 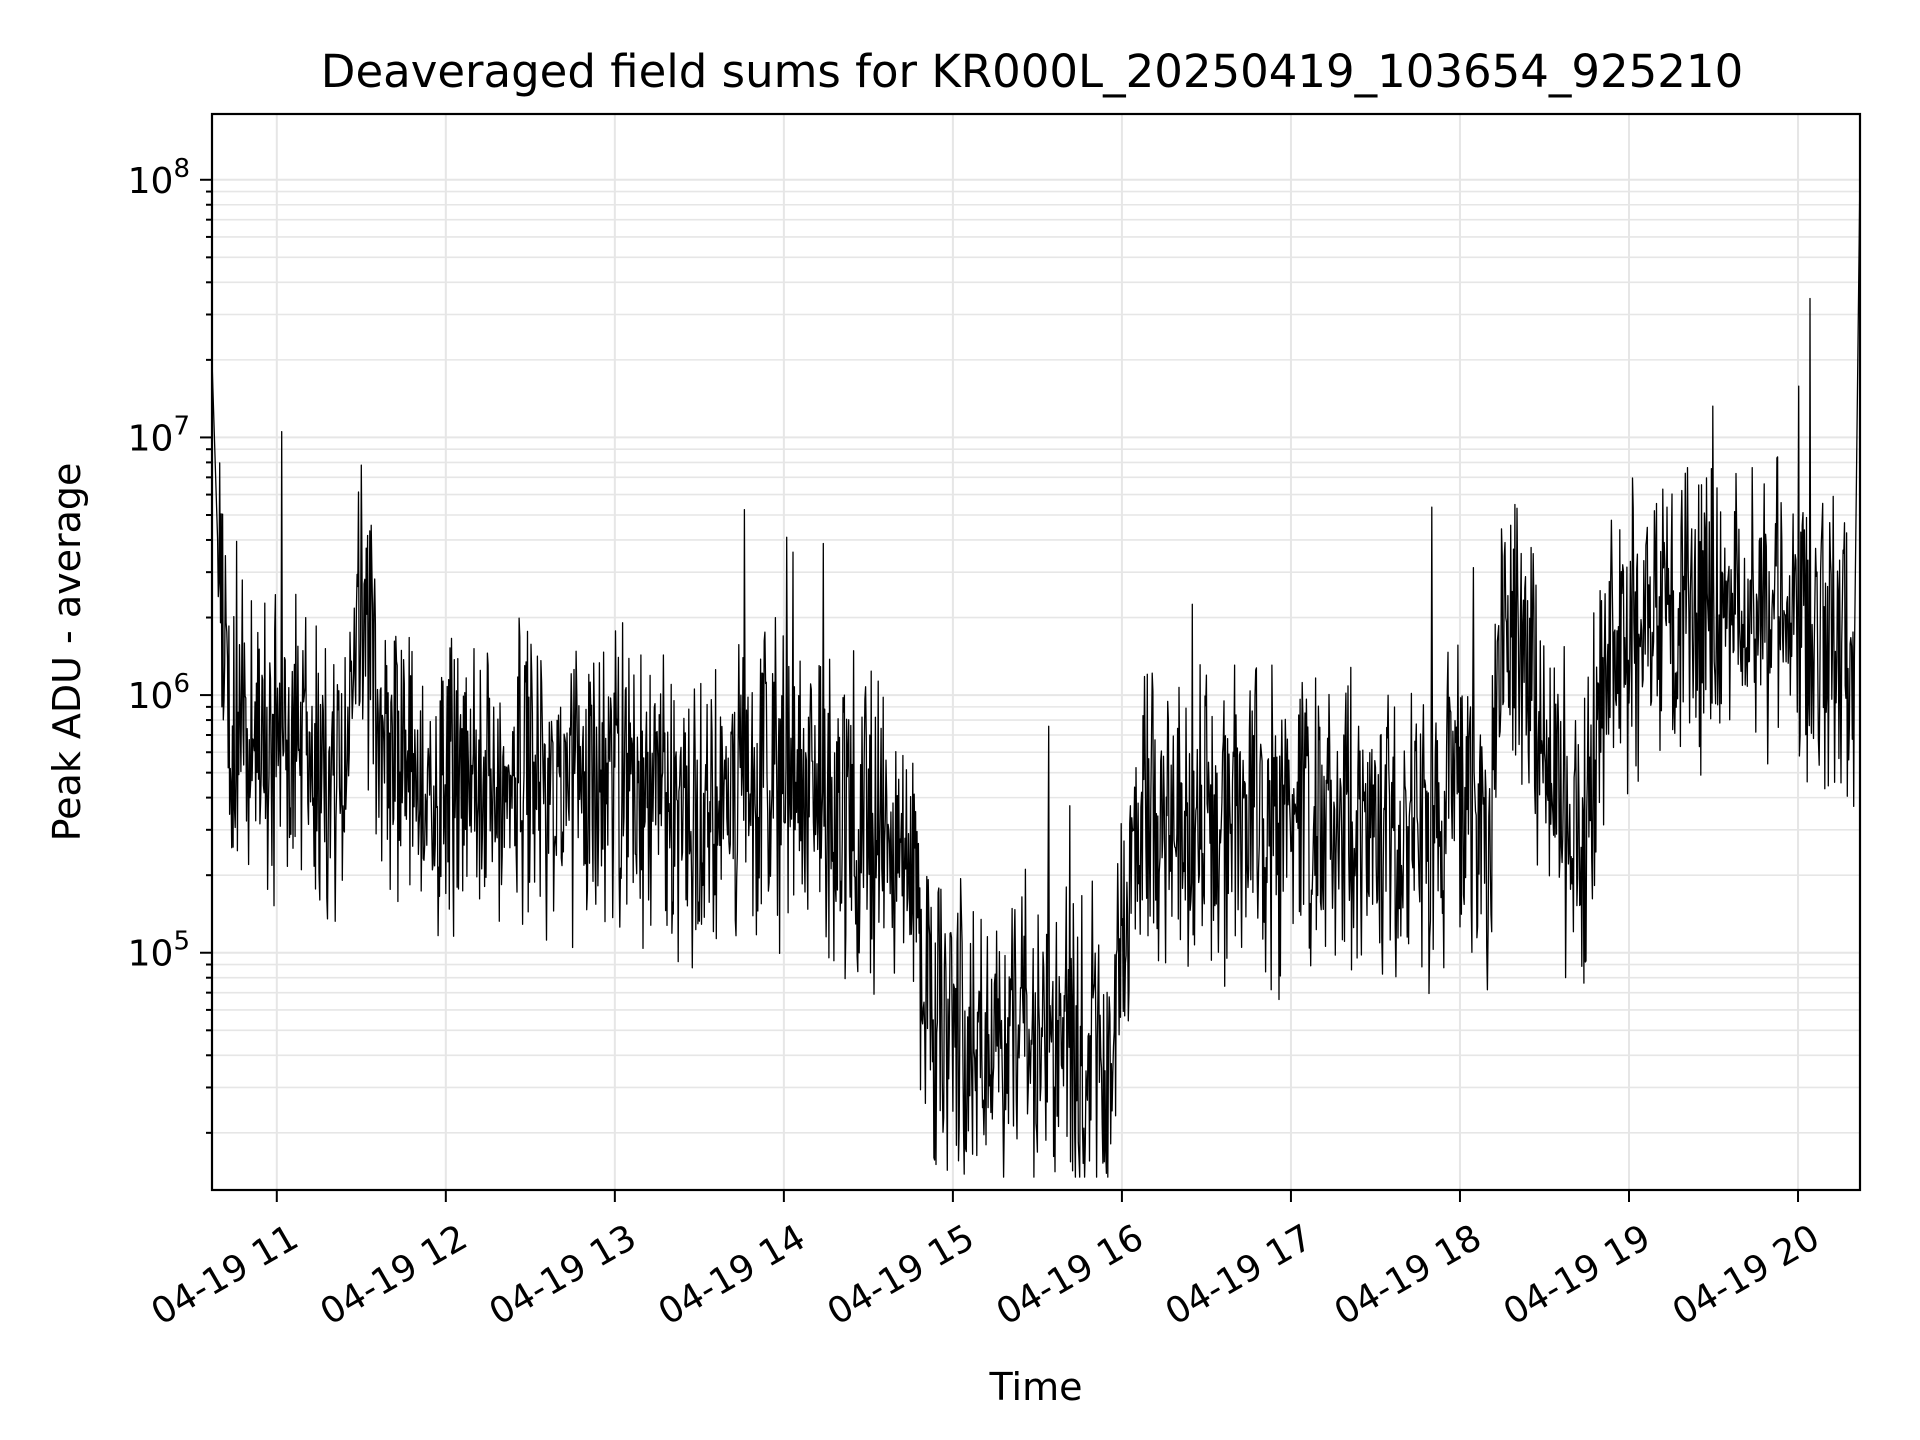 I want to click on y-tick-label: 10⁷, so click(x=159, y=435).